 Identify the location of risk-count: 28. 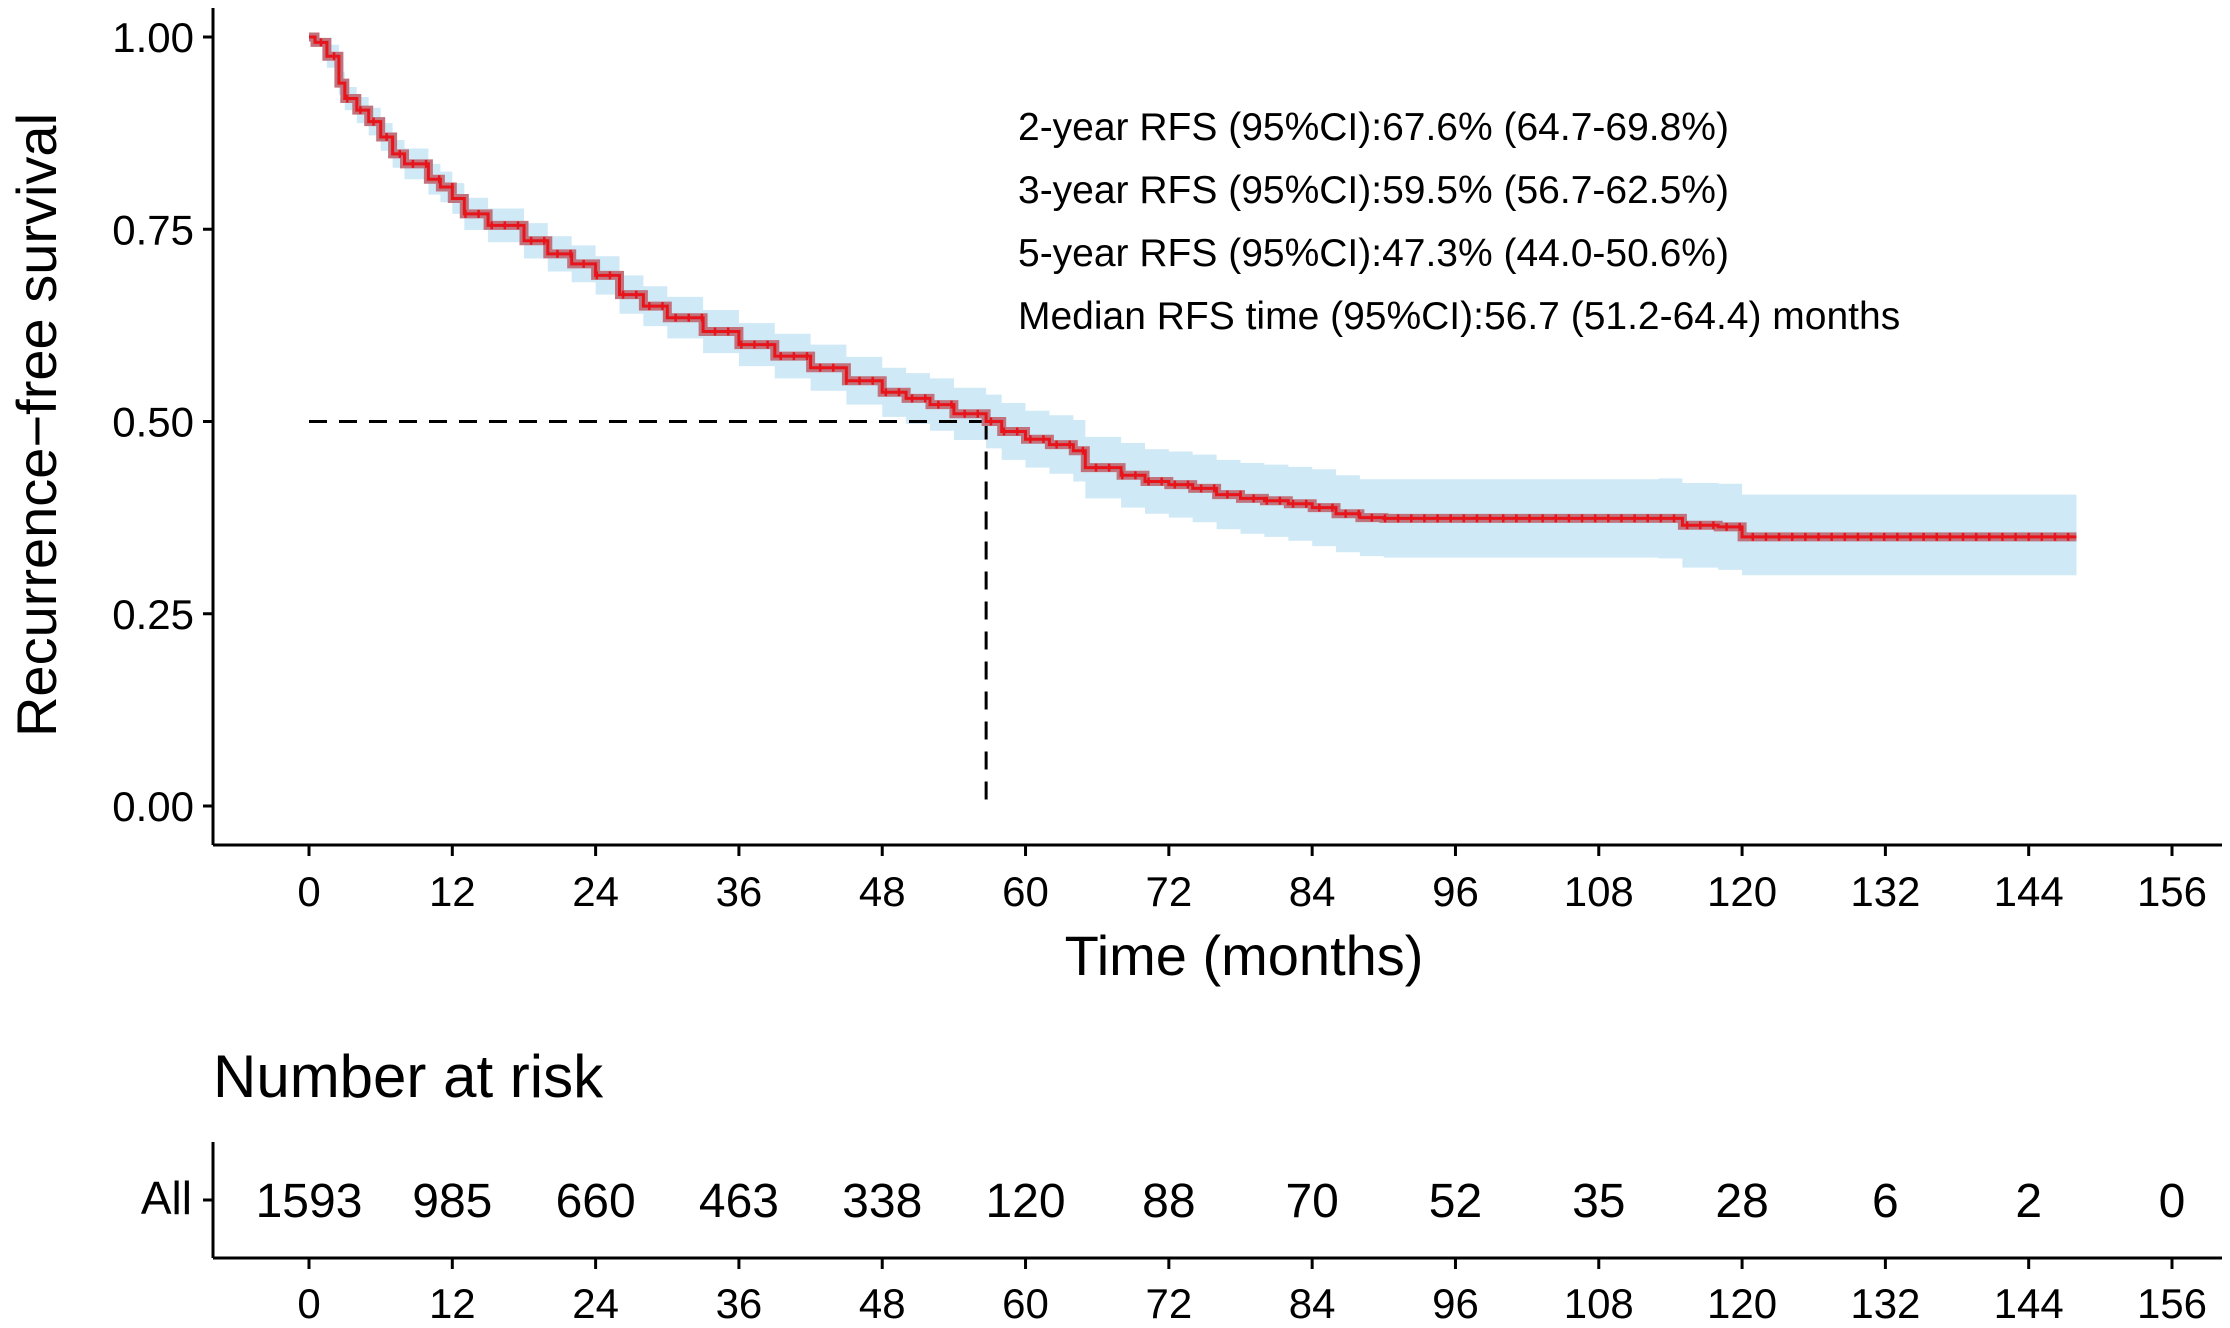
(1741, 1201).